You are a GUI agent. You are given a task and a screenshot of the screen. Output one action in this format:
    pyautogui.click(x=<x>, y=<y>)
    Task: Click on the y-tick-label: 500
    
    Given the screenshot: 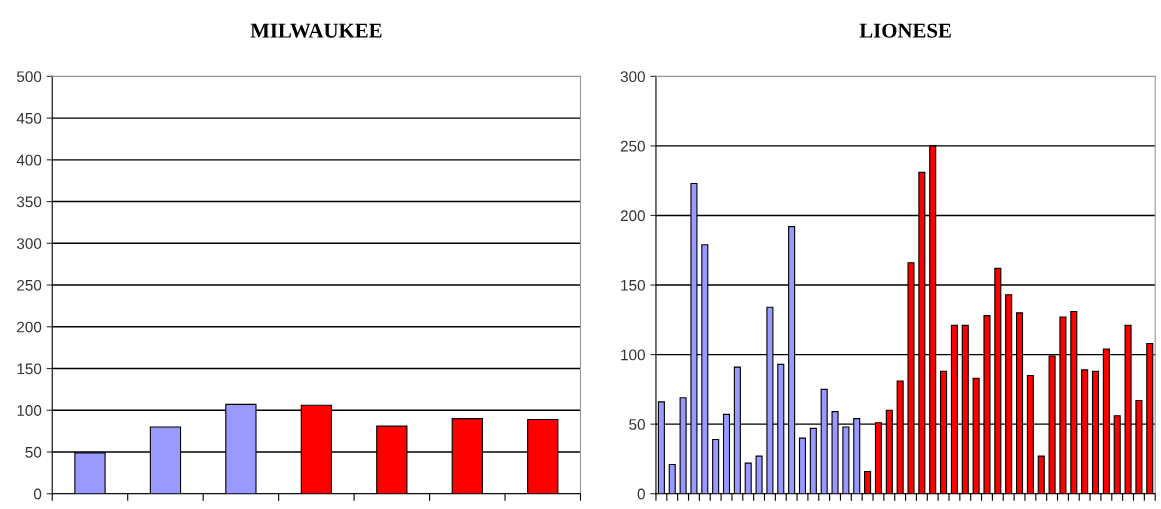 What is the action you would take?
    pyautogui.click(x=29, y=77)
    